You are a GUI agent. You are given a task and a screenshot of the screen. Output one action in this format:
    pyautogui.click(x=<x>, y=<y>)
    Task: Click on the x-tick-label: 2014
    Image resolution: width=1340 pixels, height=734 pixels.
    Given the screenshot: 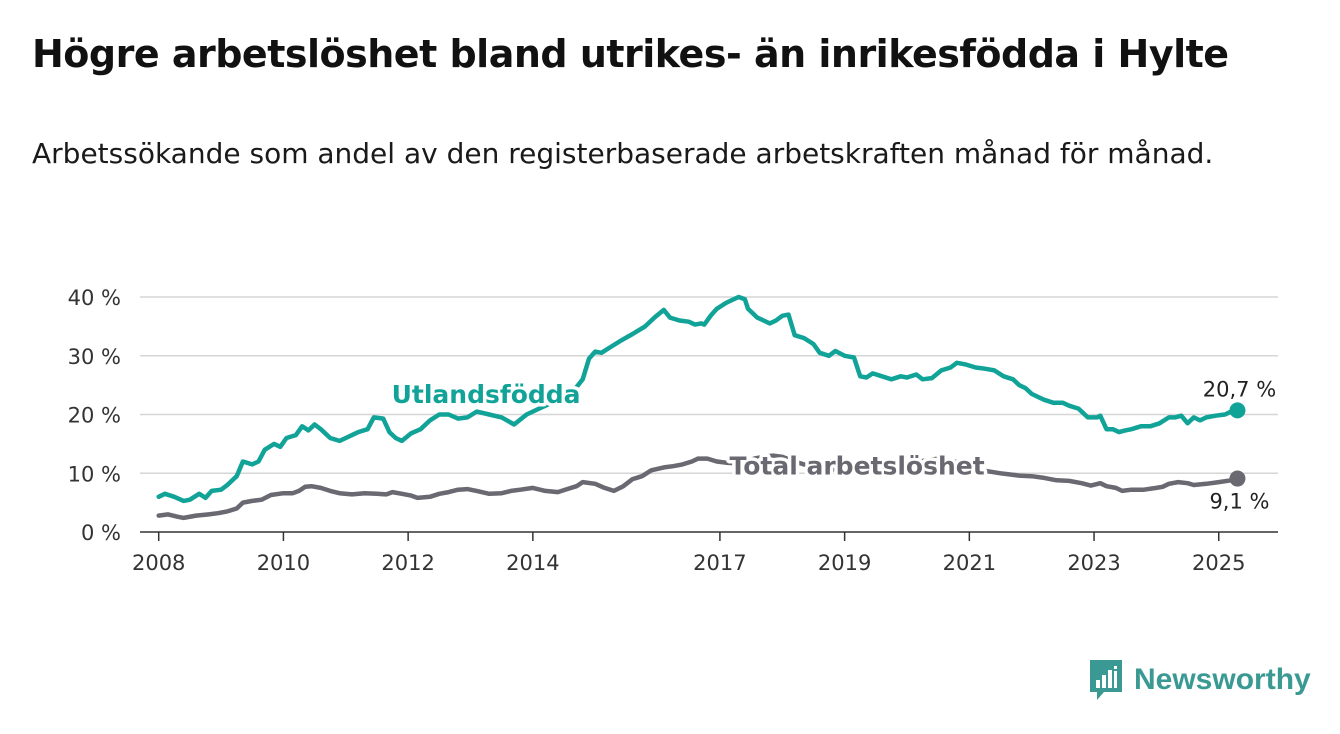 What is the action you would take?
    pyautogui.click(x=532, y=563)
    